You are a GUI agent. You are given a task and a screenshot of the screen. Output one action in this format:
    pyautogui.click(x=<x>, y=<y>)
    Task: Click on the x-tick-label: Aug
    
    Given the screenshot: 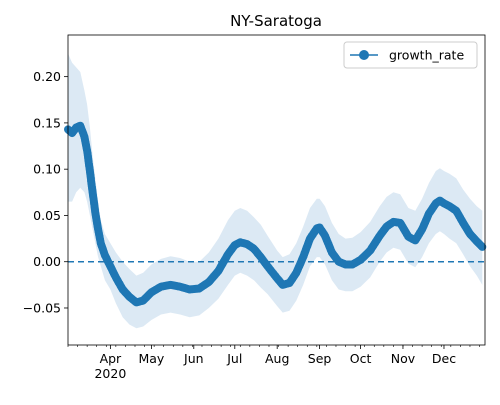 What is the action you would take?
    pyautogui.click(x=277, y=358)
    